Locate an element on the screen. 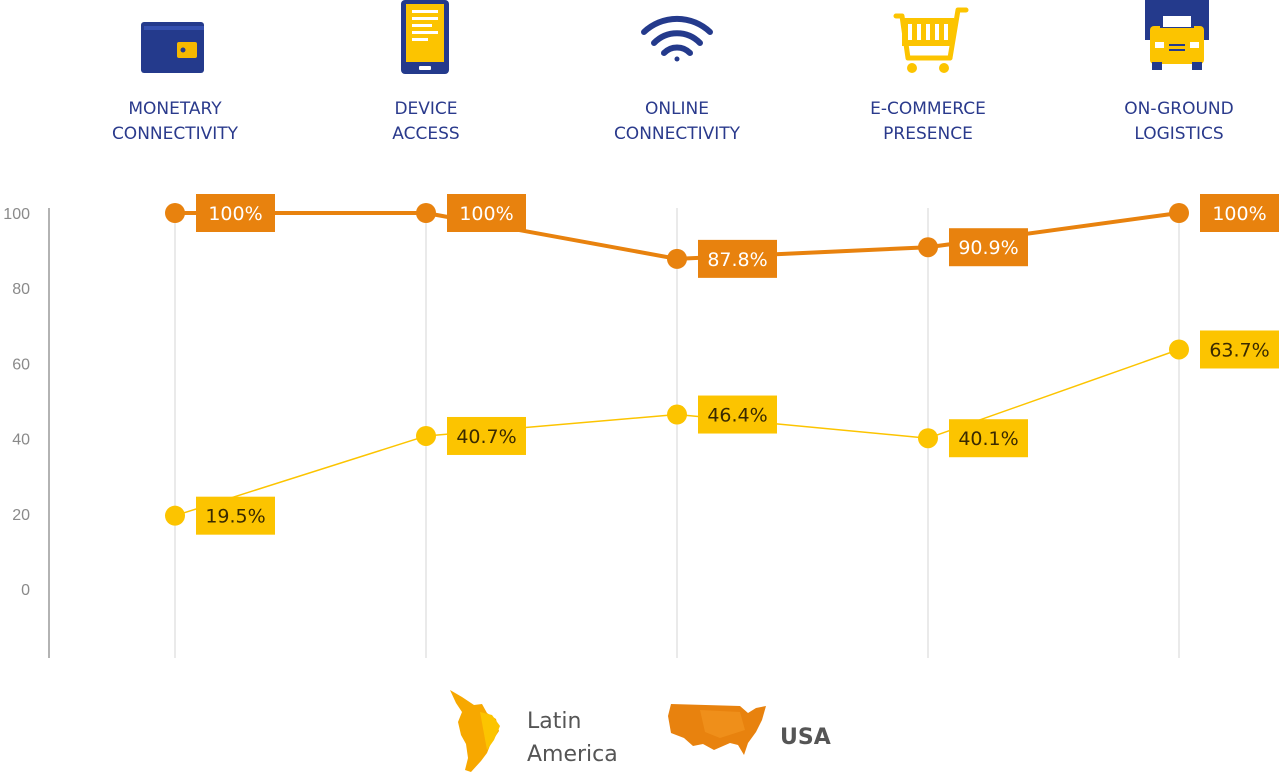 This screenshot has width=1280, height=780. category-label-4-line2: LOGISTICS is located at coordinates (1178, 134).